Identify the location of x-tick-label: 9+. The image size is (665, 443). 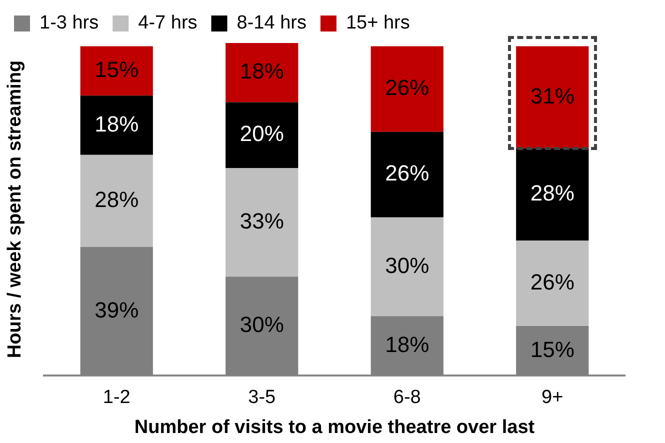
(553, 397).